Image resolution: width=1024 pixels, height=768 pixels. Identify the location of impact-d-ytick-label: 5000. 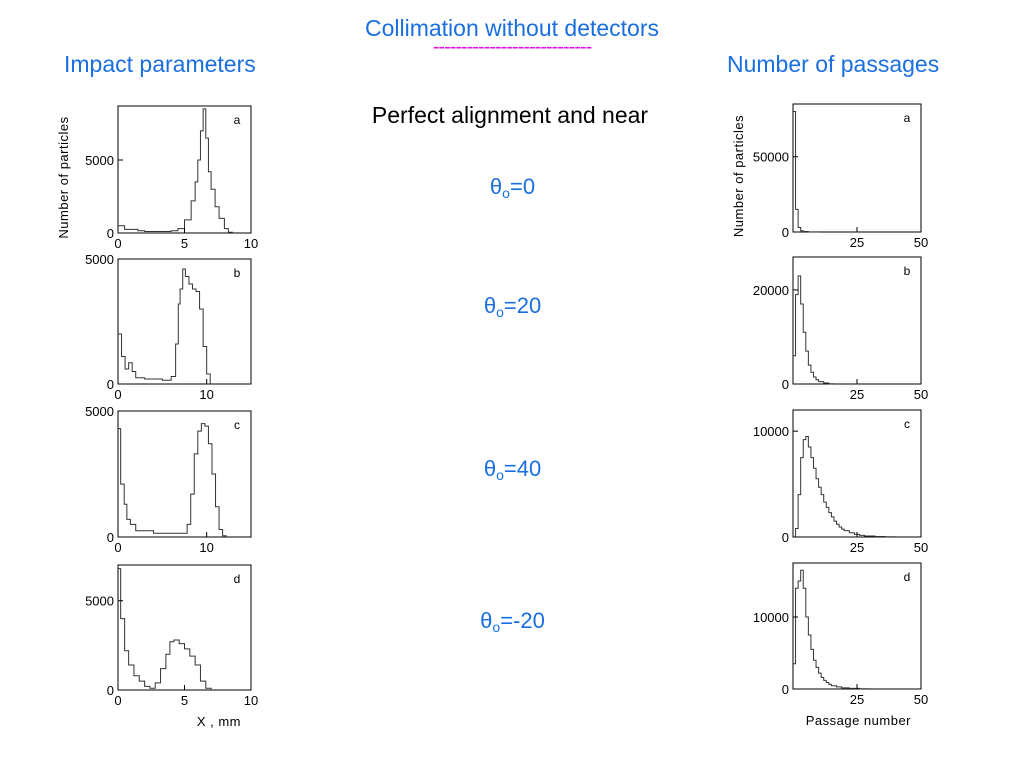
(99, 601).